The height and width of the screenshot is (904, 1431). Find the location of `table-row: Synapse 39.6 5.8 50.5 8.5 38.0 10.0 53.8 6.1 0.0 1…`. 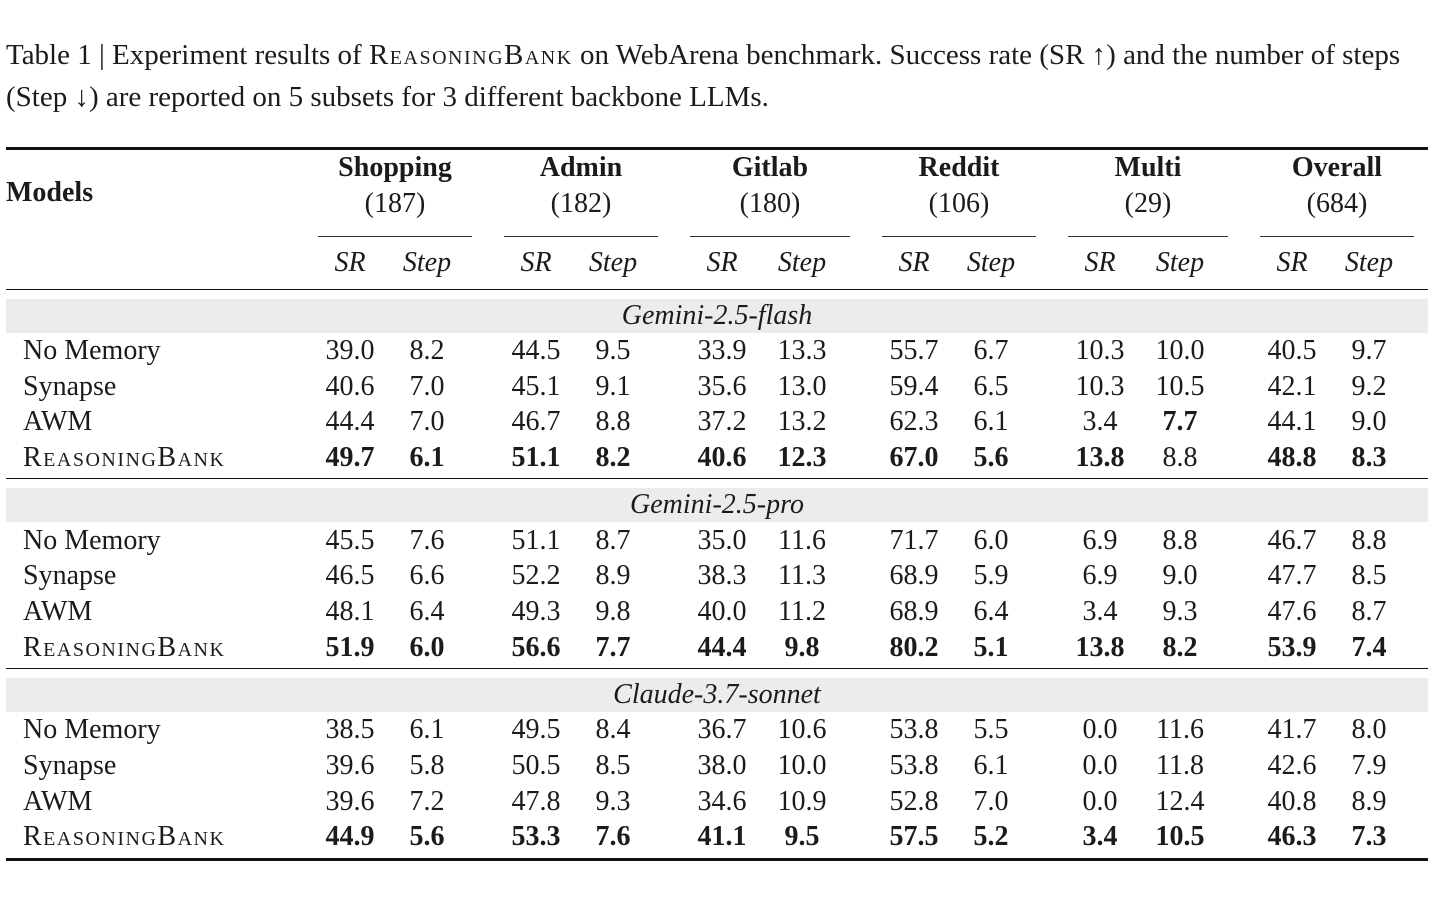

table-row: Synapse 39.6 5.8 50.5 8.5 38.0 10.0 53.8 6.1 0.0 1… is located at coordinates (717, 766).